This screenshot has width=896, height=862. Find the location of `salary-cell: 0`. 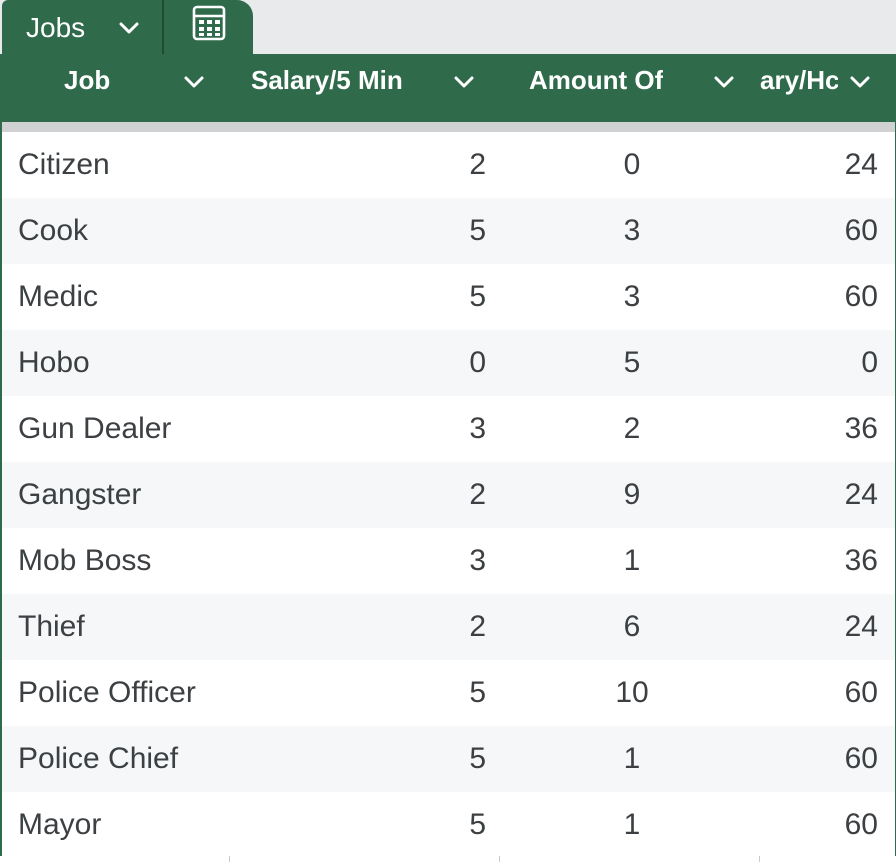

salary-cell: 0 is located at coordinates (477, 362).